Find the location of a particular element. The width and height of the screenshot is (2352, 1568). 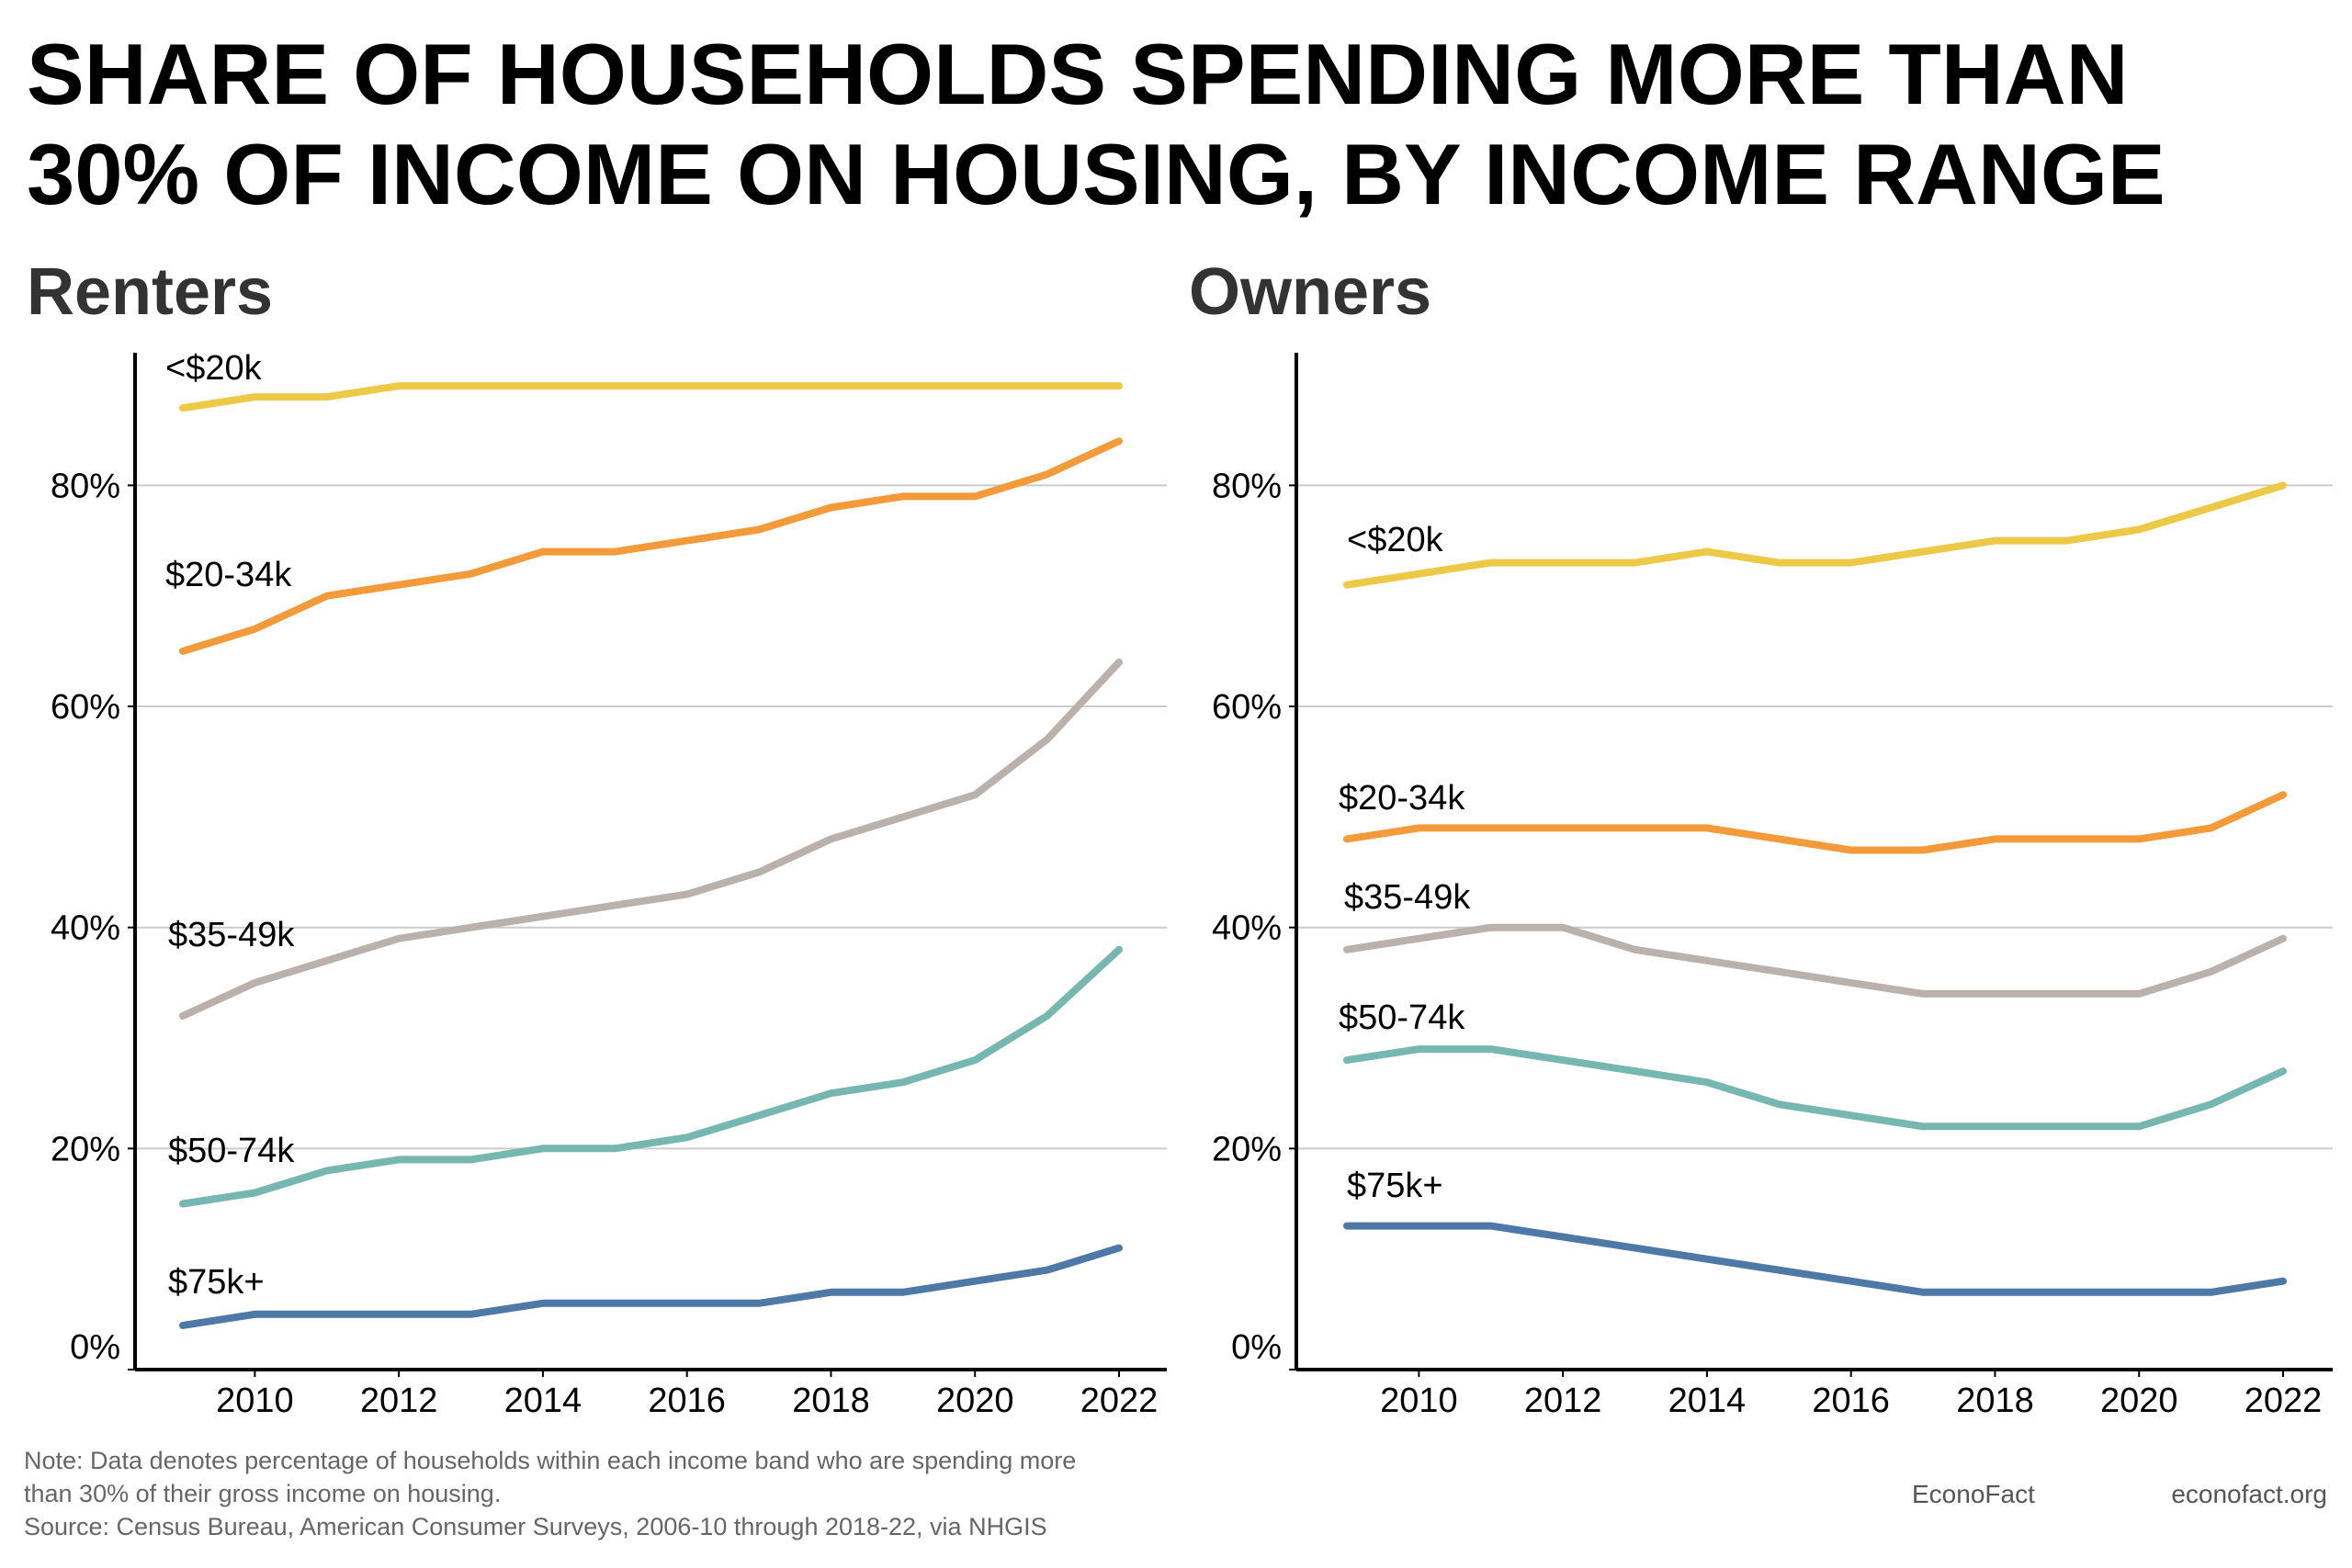

panel-title: Renters is located at coordinates (150, 292).